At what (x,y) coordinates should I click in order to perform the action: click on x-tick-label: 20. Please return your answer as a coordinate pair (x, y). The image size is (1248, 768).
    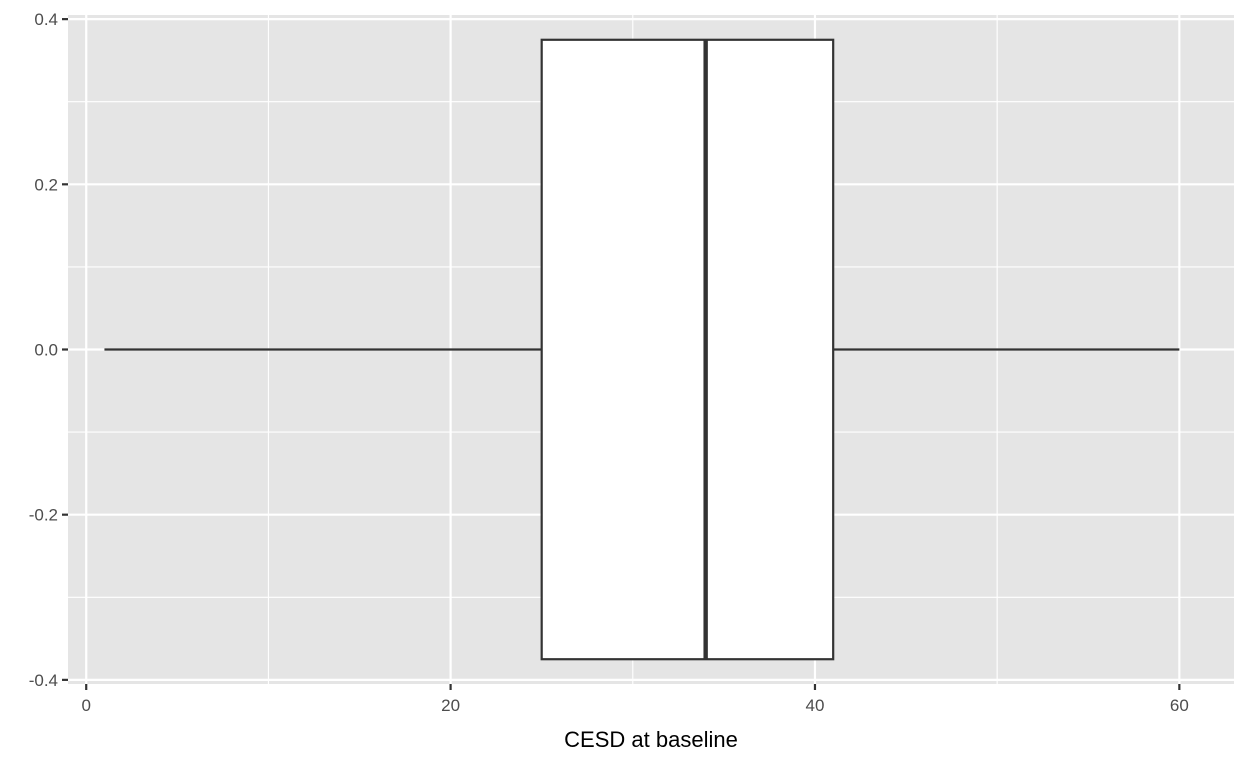
    Looking at the image, I should click on (450, 705).